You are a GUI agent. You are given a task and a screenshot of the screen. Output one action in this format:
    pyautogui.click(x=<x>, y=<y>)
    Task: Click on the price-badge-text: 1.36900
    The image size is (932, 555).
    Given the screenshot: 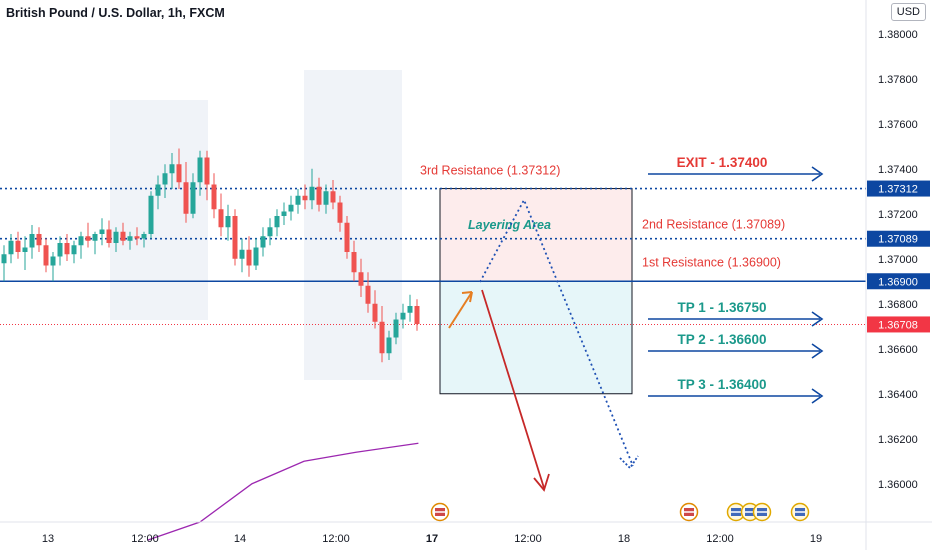 What is the action you would take?
    pyautogui.click(x=898, y=282)
    